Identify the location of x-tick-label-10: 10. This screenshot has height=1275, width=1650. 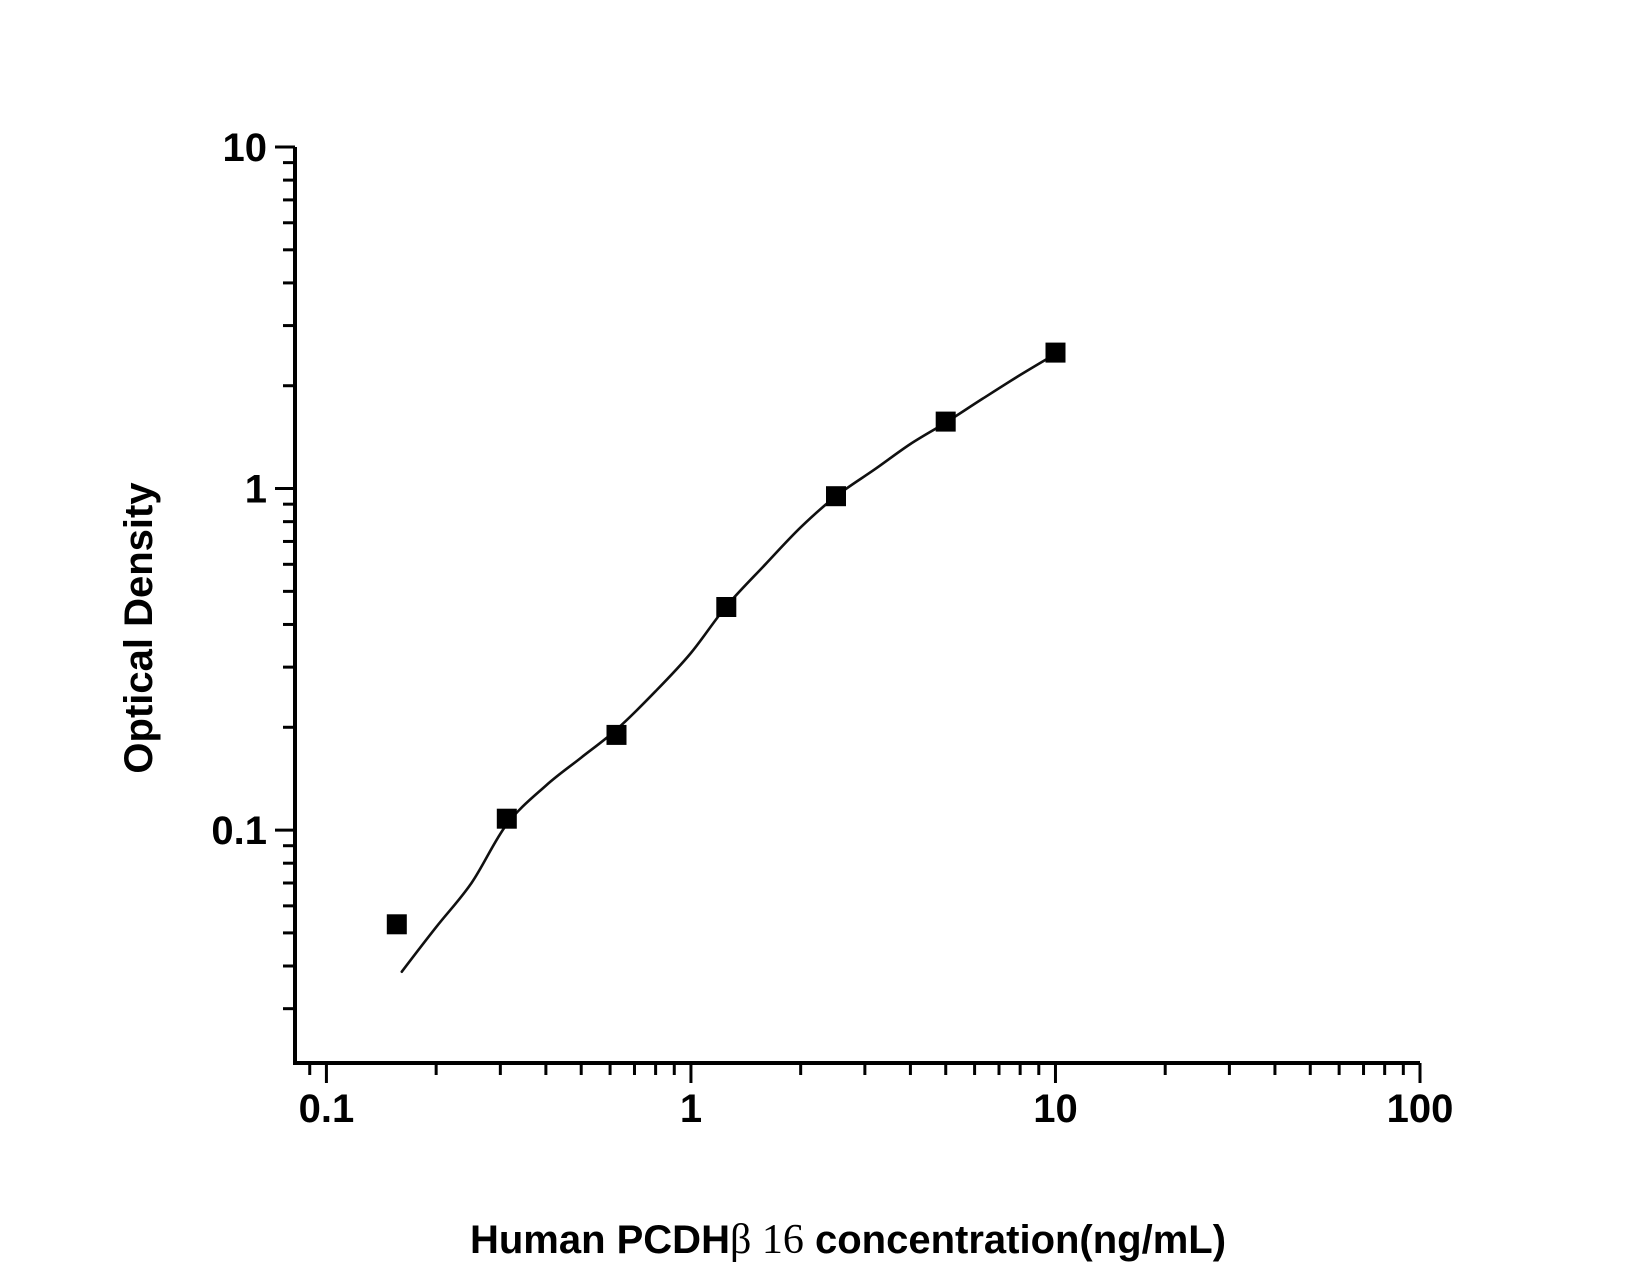
(1055, 1109).